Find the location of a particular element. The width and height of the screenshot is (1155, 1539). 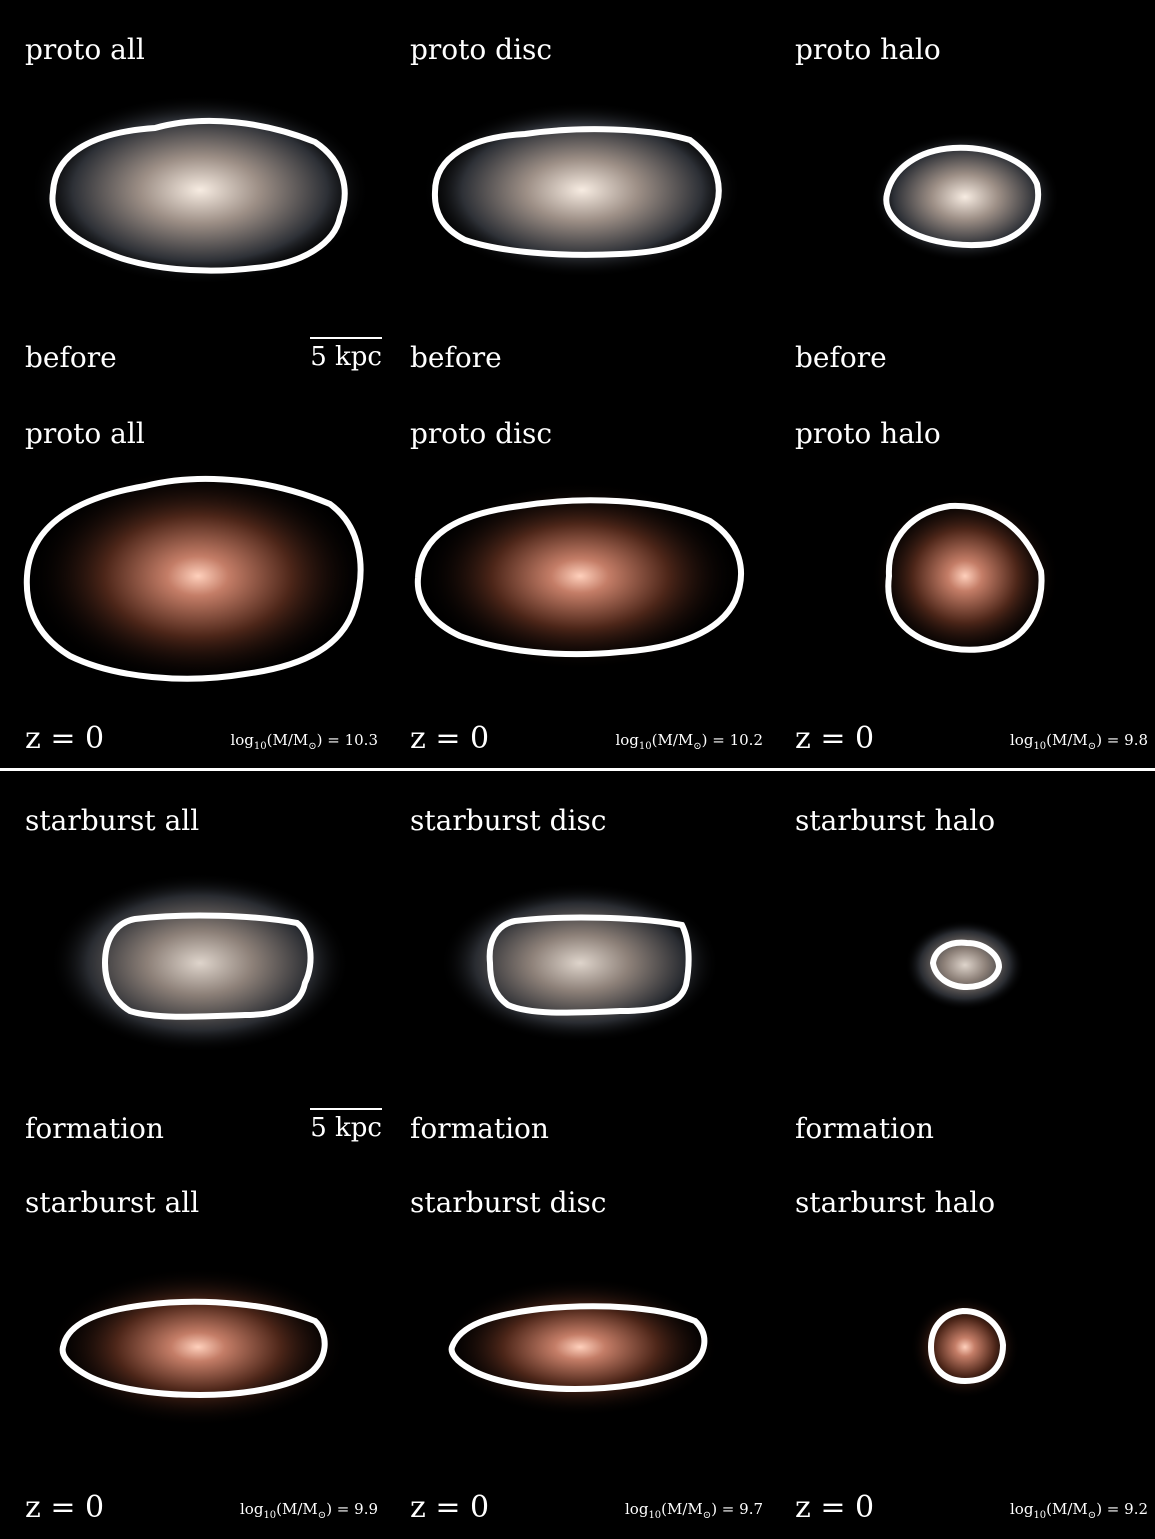

panel-starburst-halo-z0: starburst halo z = 0 log10(M/M⊙) = 9.2 is located at coordinates (965, 1347).